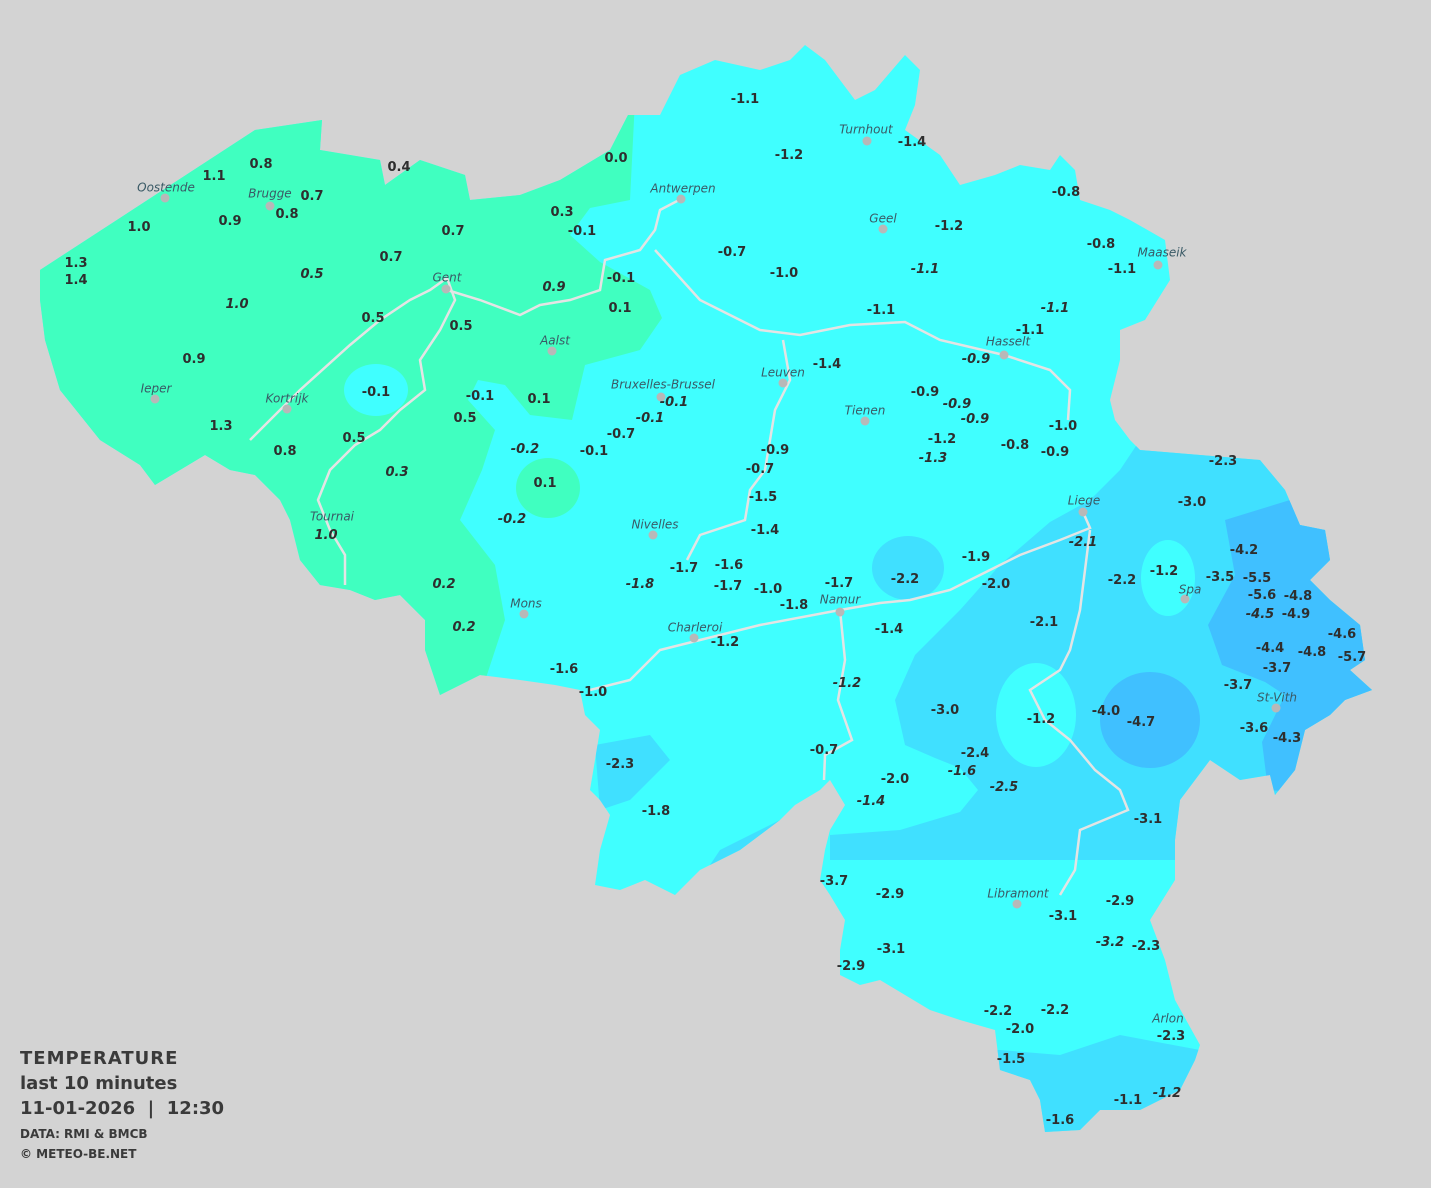 This screenshot has height=1188, width=1431. What do you see at coordinates (1277, 697) in the screenshot?
I see `city-label: St-Vith` at bounding box center [1277, 697].